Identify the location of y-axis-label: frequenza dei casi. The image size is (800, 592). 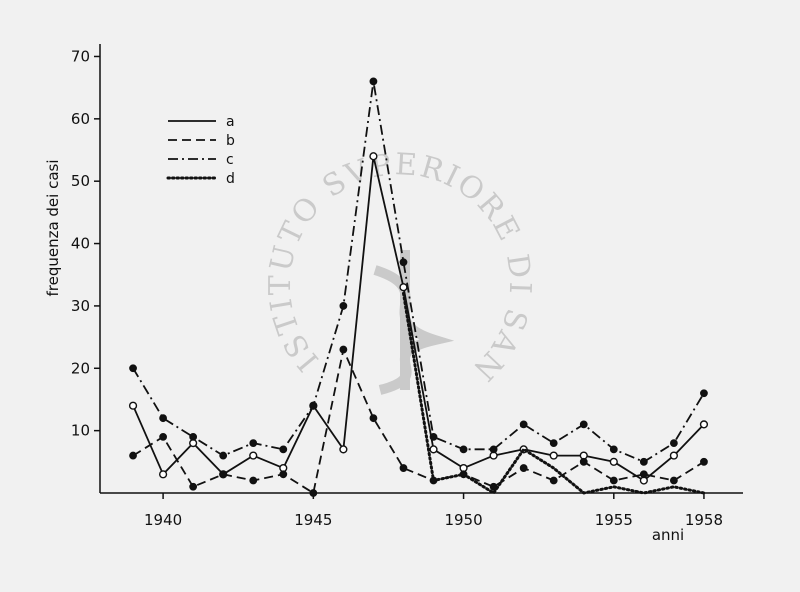
(53, 227).